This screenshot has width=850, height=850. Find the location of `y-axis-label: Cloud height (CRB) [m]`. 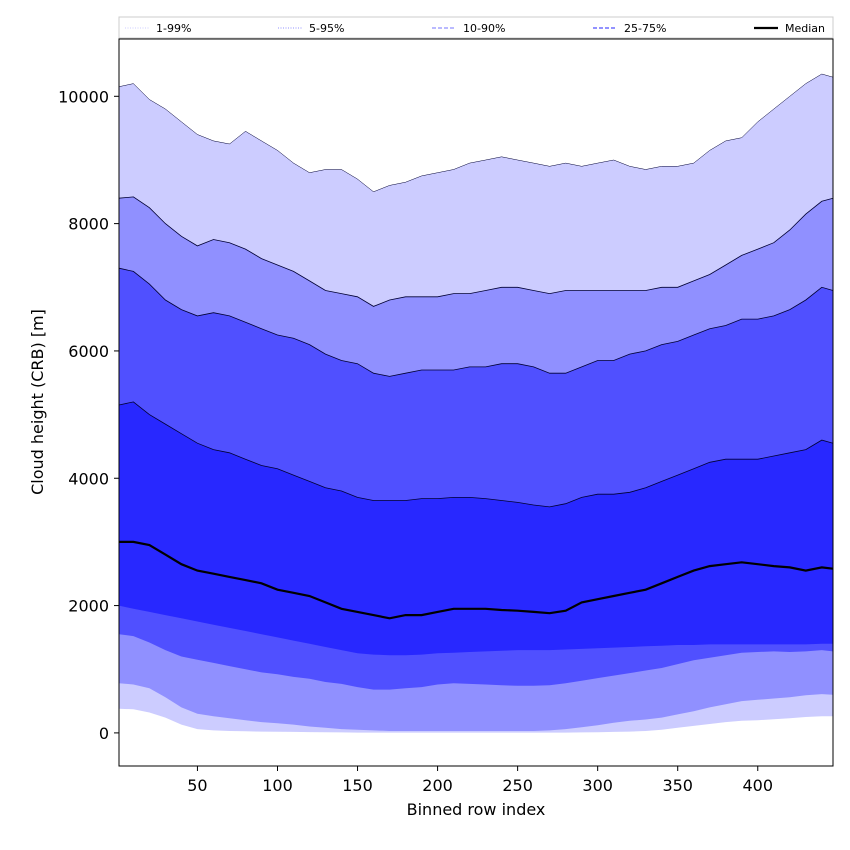

y-axis-label: Cloud height (CRB) [m] is located at coordinates (37, 402).